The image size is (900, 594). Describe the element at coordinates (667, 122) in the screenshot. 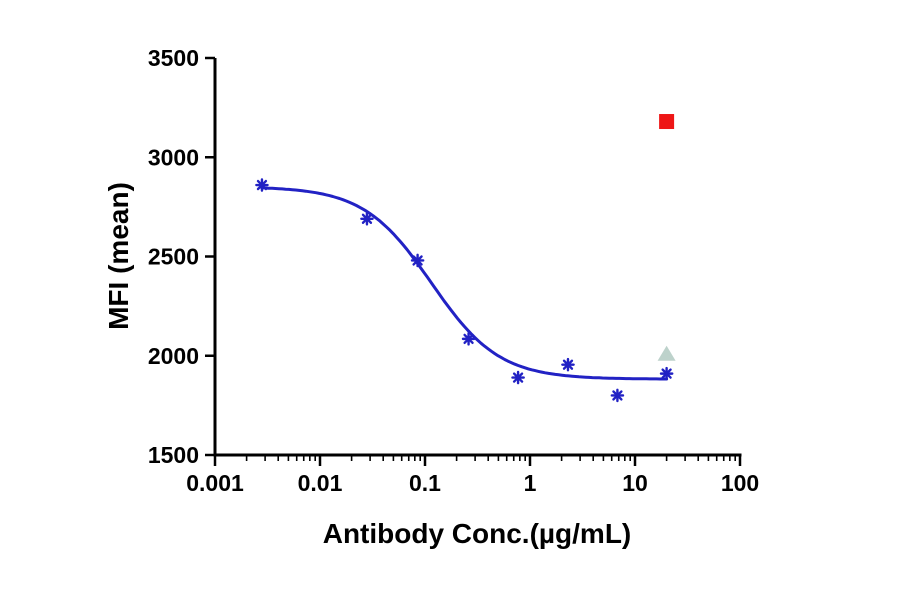

I see `control-square-point` at that location.